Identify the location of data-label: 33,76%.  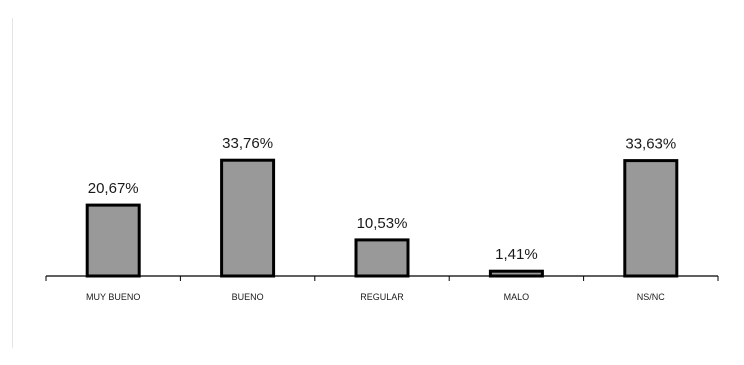
(247, 143).